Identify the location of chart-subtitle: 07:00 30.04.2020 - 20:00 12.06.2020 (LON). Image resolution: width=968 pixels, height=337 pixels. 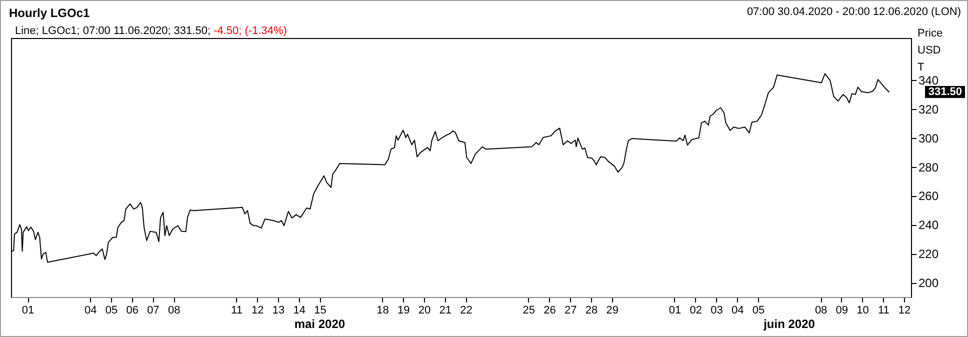
(853, 12).